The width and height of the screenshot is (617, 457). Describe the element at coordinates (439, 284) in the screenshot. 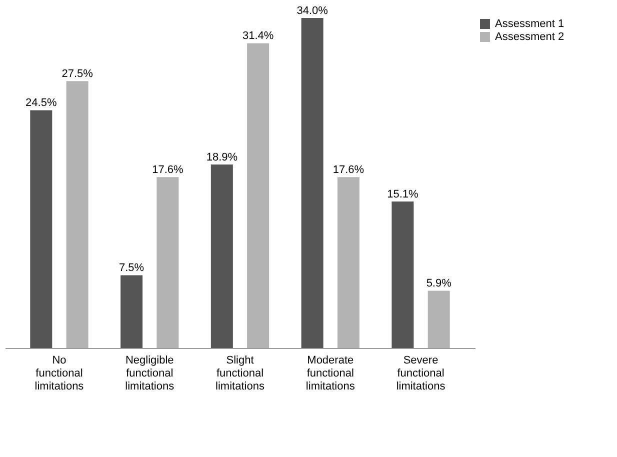

I see `data-label: 5.9%` at that location.